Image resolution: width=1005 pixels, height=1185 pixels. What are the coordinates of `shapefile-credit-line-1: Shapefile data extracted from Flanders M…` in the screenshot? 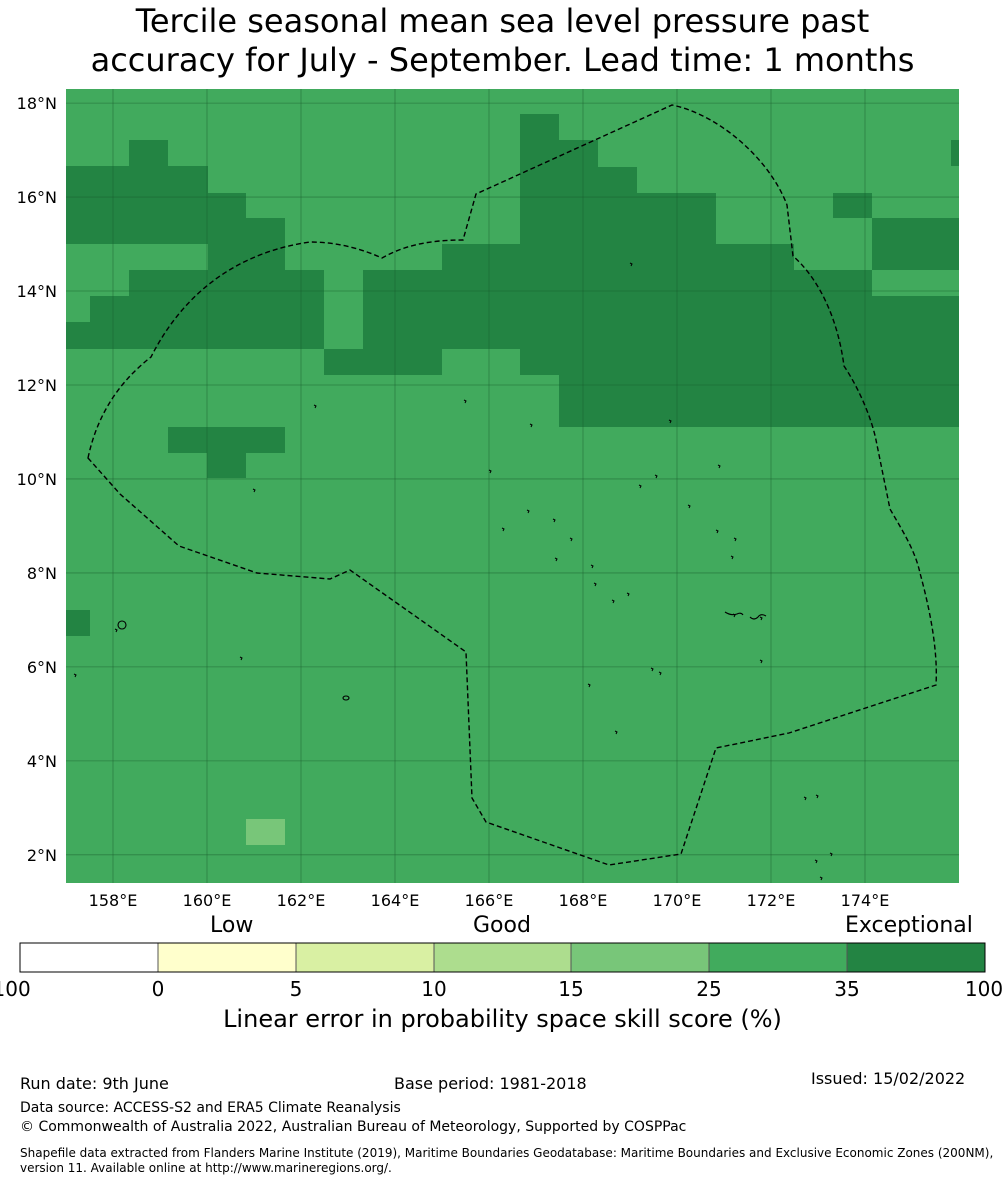 It's located at (507, 1153).